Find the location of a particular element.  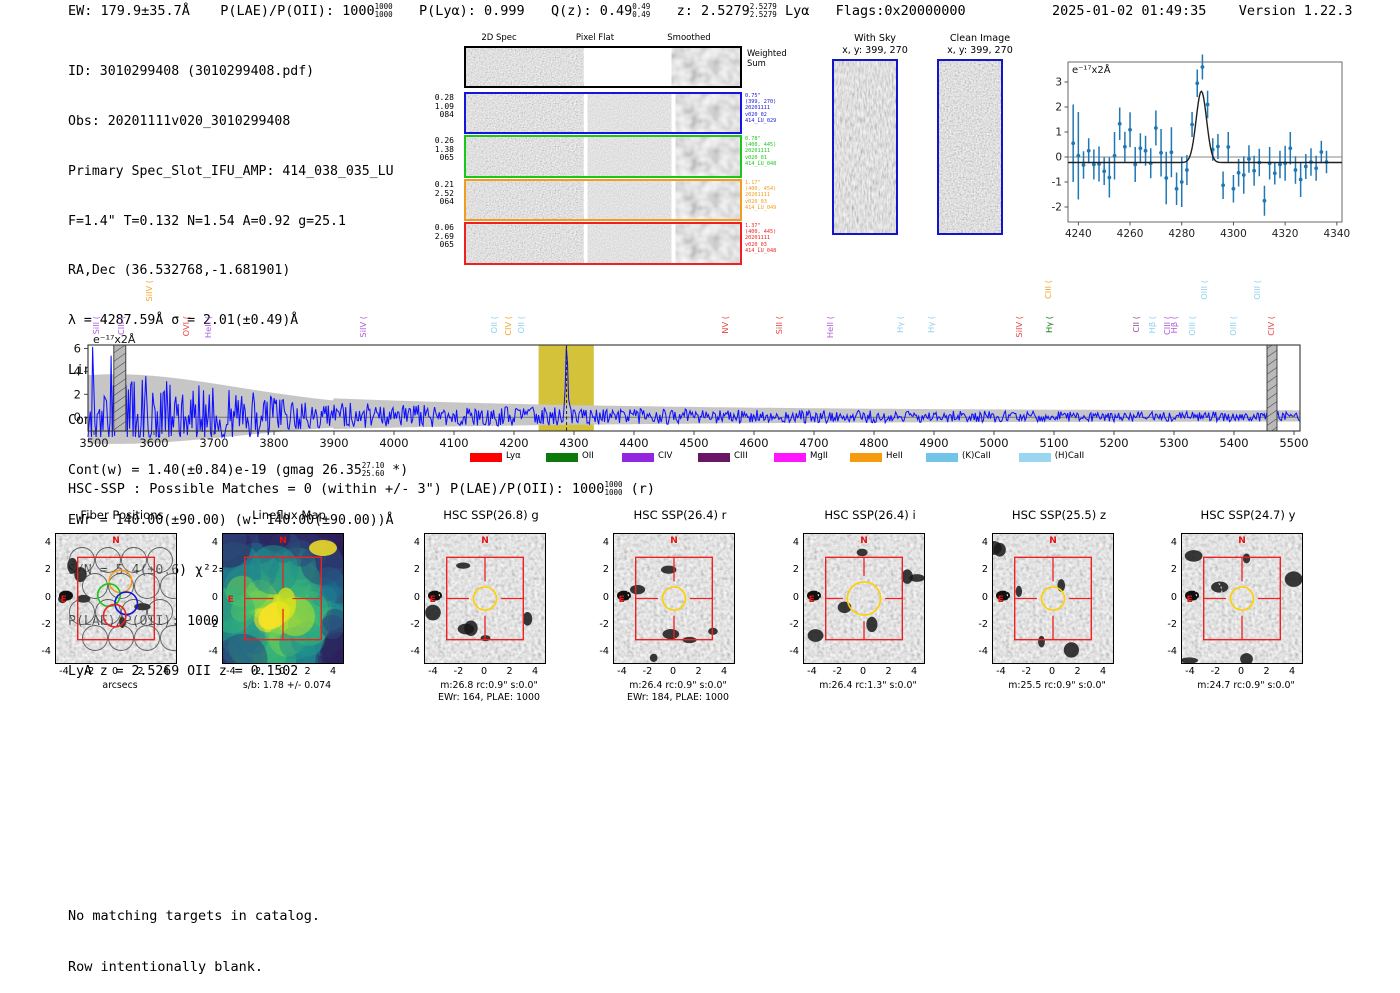

cutout-y-tick: 0 is located at coordinates (1173, 597).